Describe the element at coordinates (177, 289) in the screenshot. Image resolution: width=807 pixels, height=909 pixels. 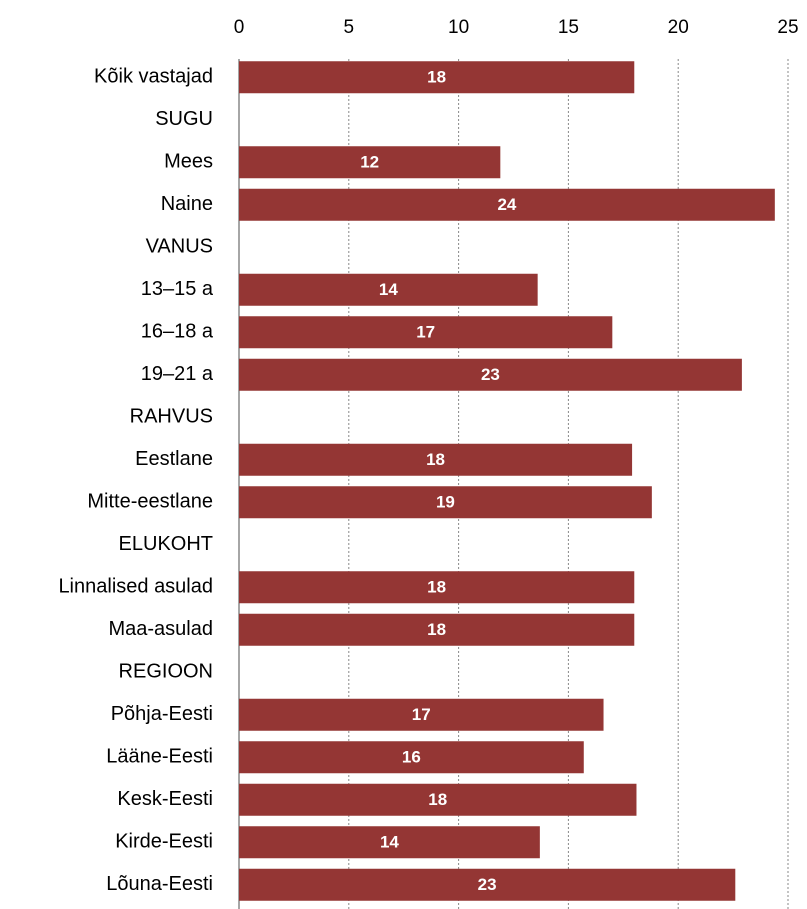
I see `y-tick-label: 13–15 a` at that location.